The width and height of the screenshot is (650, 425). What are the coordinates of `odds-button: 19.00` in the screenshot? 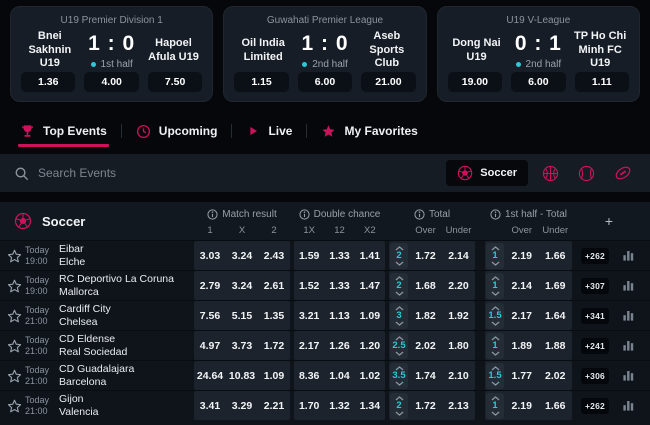 It's located at (475, 82).